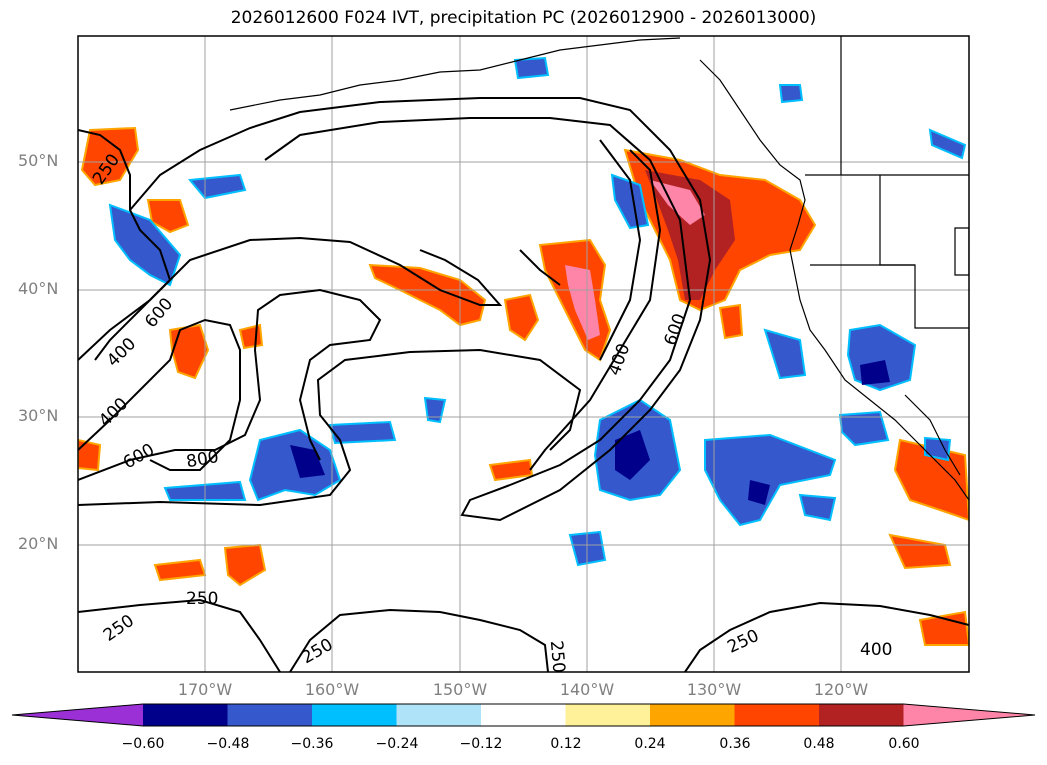 The width and height of the screenshot is (1047, 765). I want to click on colorbar-tick-label: 0.12, so click(566, 744).